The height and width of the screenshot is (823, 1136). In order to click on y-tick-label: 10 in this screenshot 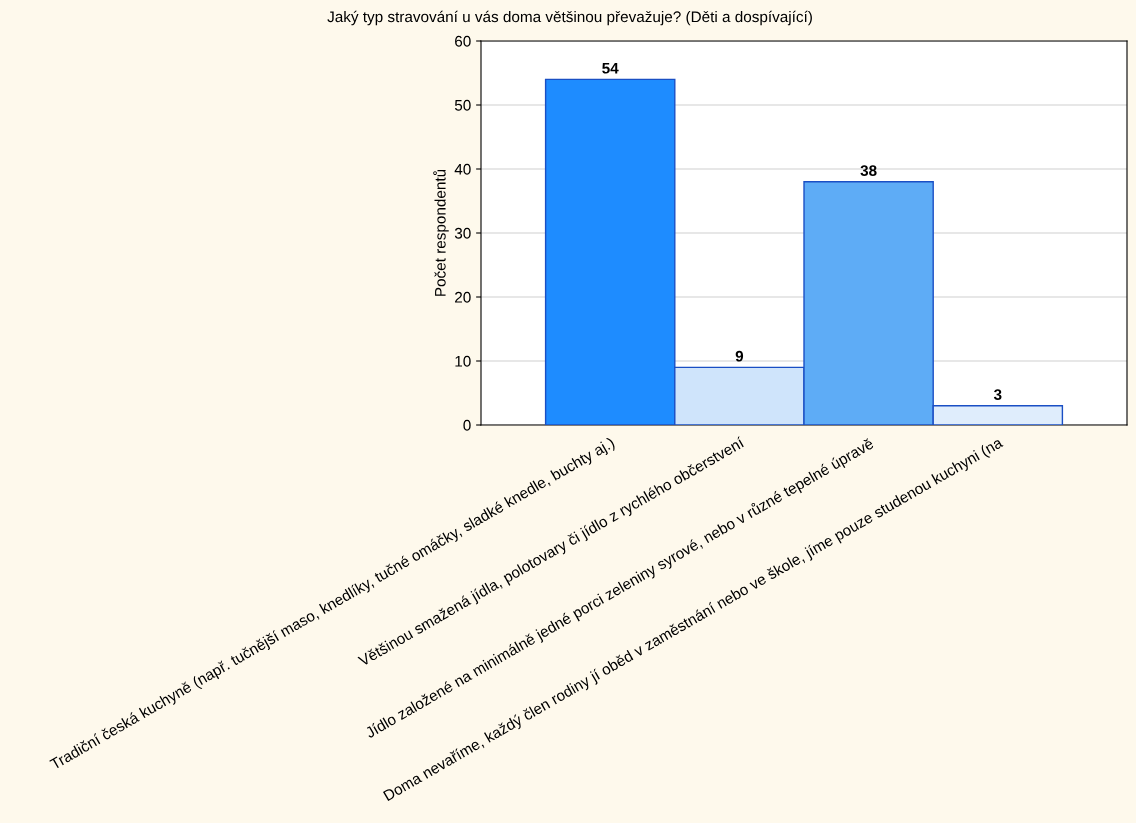, I will do `click(463, 361)`.